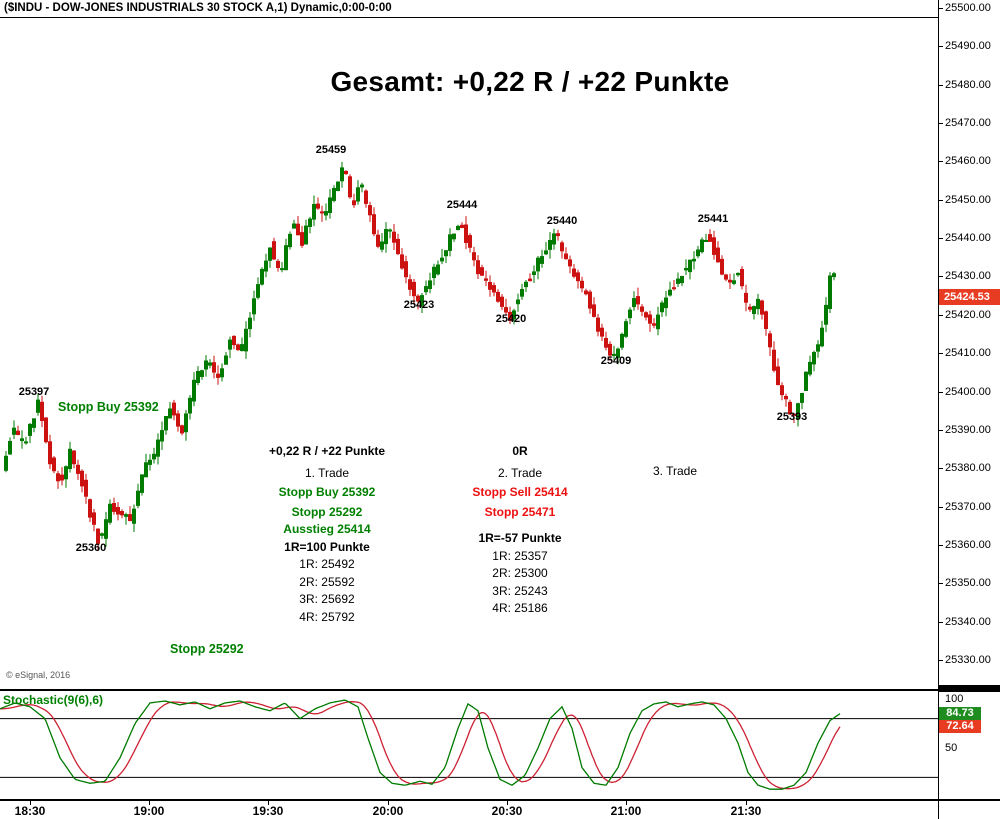 The height and width of the screenshot is (819, 1000). I want to click on trade-detail-line: 3R: 25692, so click(327, 599).